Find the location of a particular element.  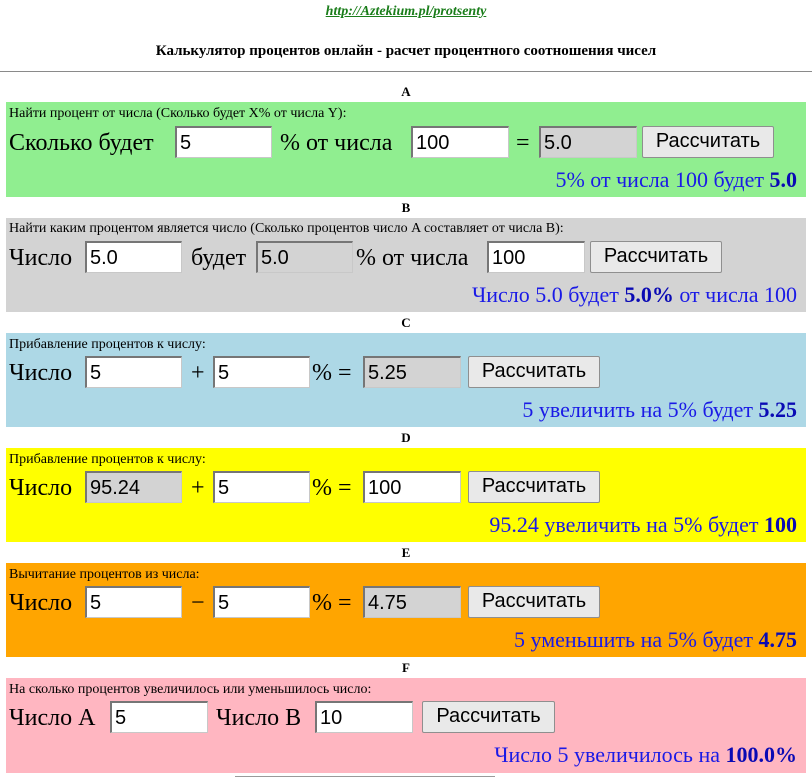

section-b-number-input: 5.0 is located at coordinates (133, 257).